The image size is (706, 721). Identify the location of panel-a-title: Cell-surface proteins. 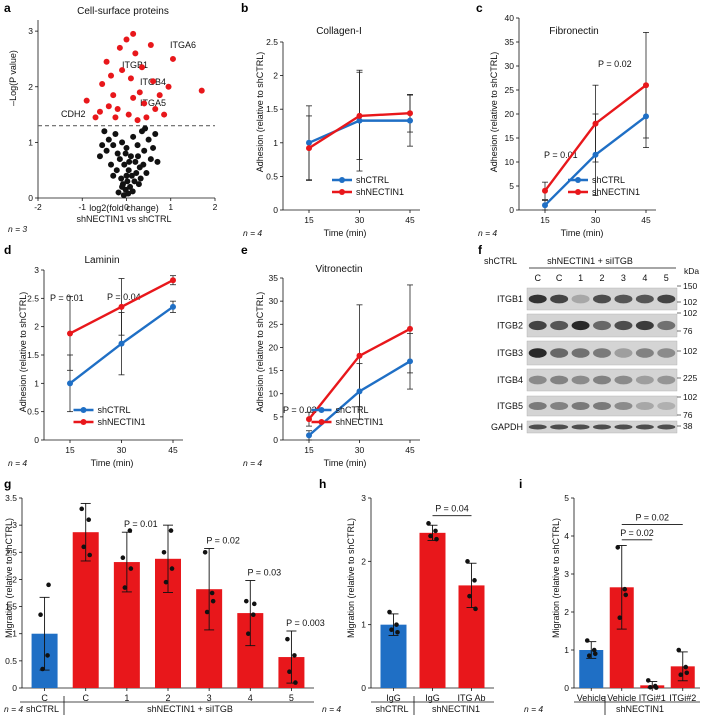
(123, 11).